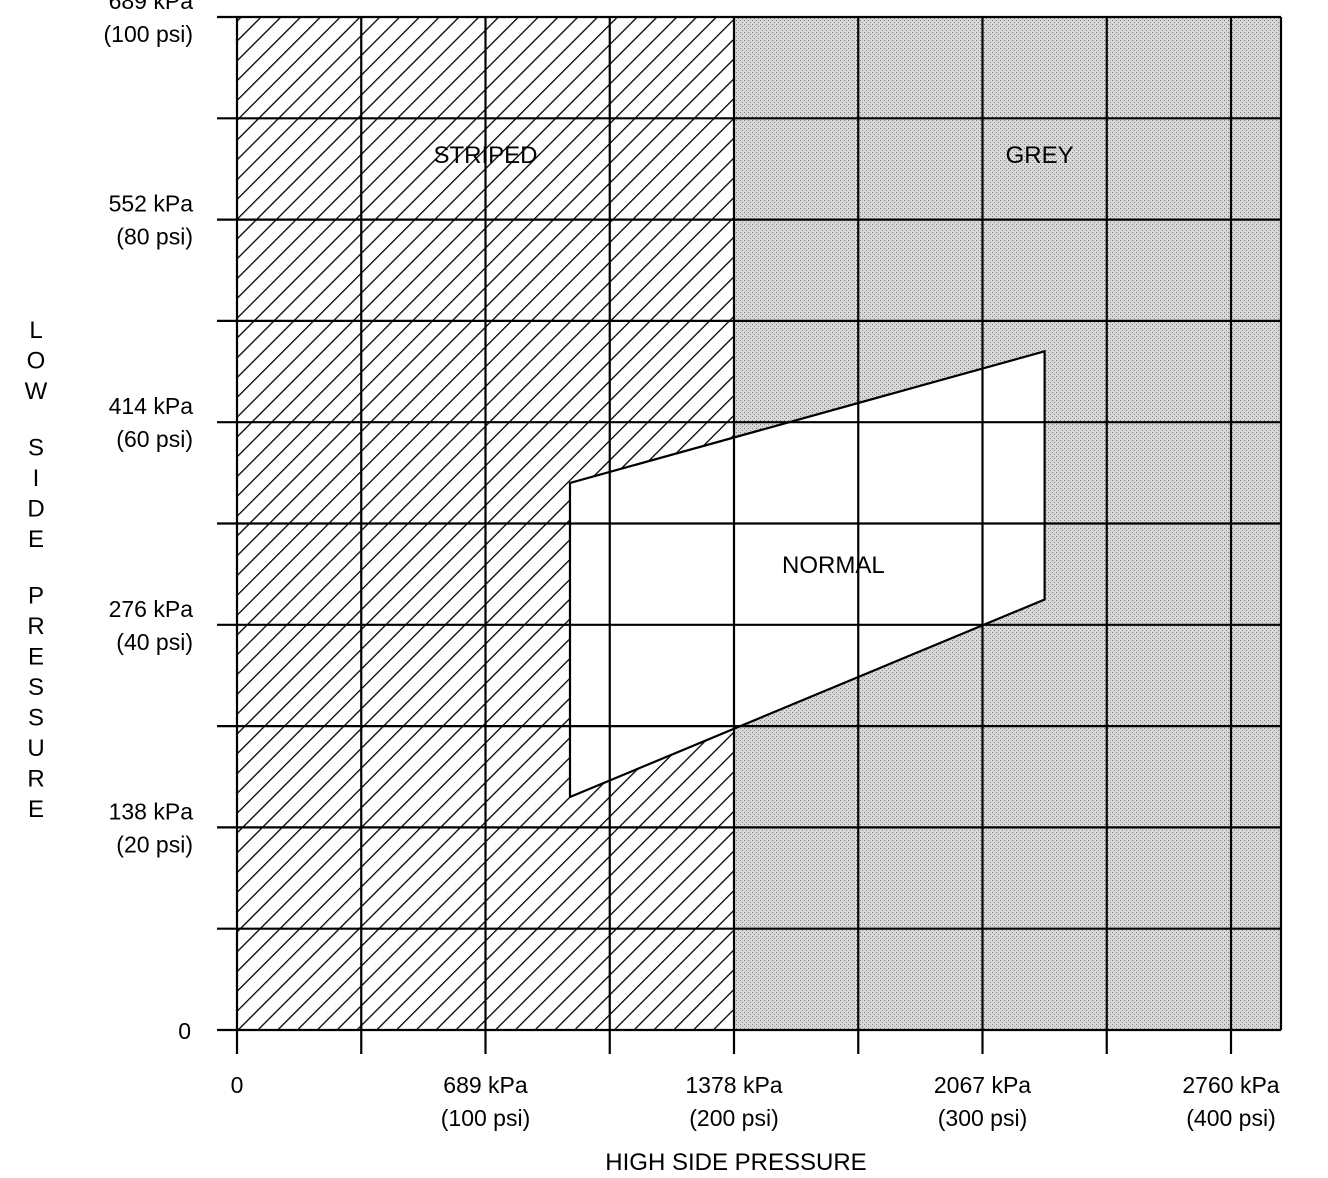 The height and width of the screenshot is (1178, 1328). Describe the element at coordinates (833, 565) in the screenshot. I see `region-label-normal: NORMAL` at that location.